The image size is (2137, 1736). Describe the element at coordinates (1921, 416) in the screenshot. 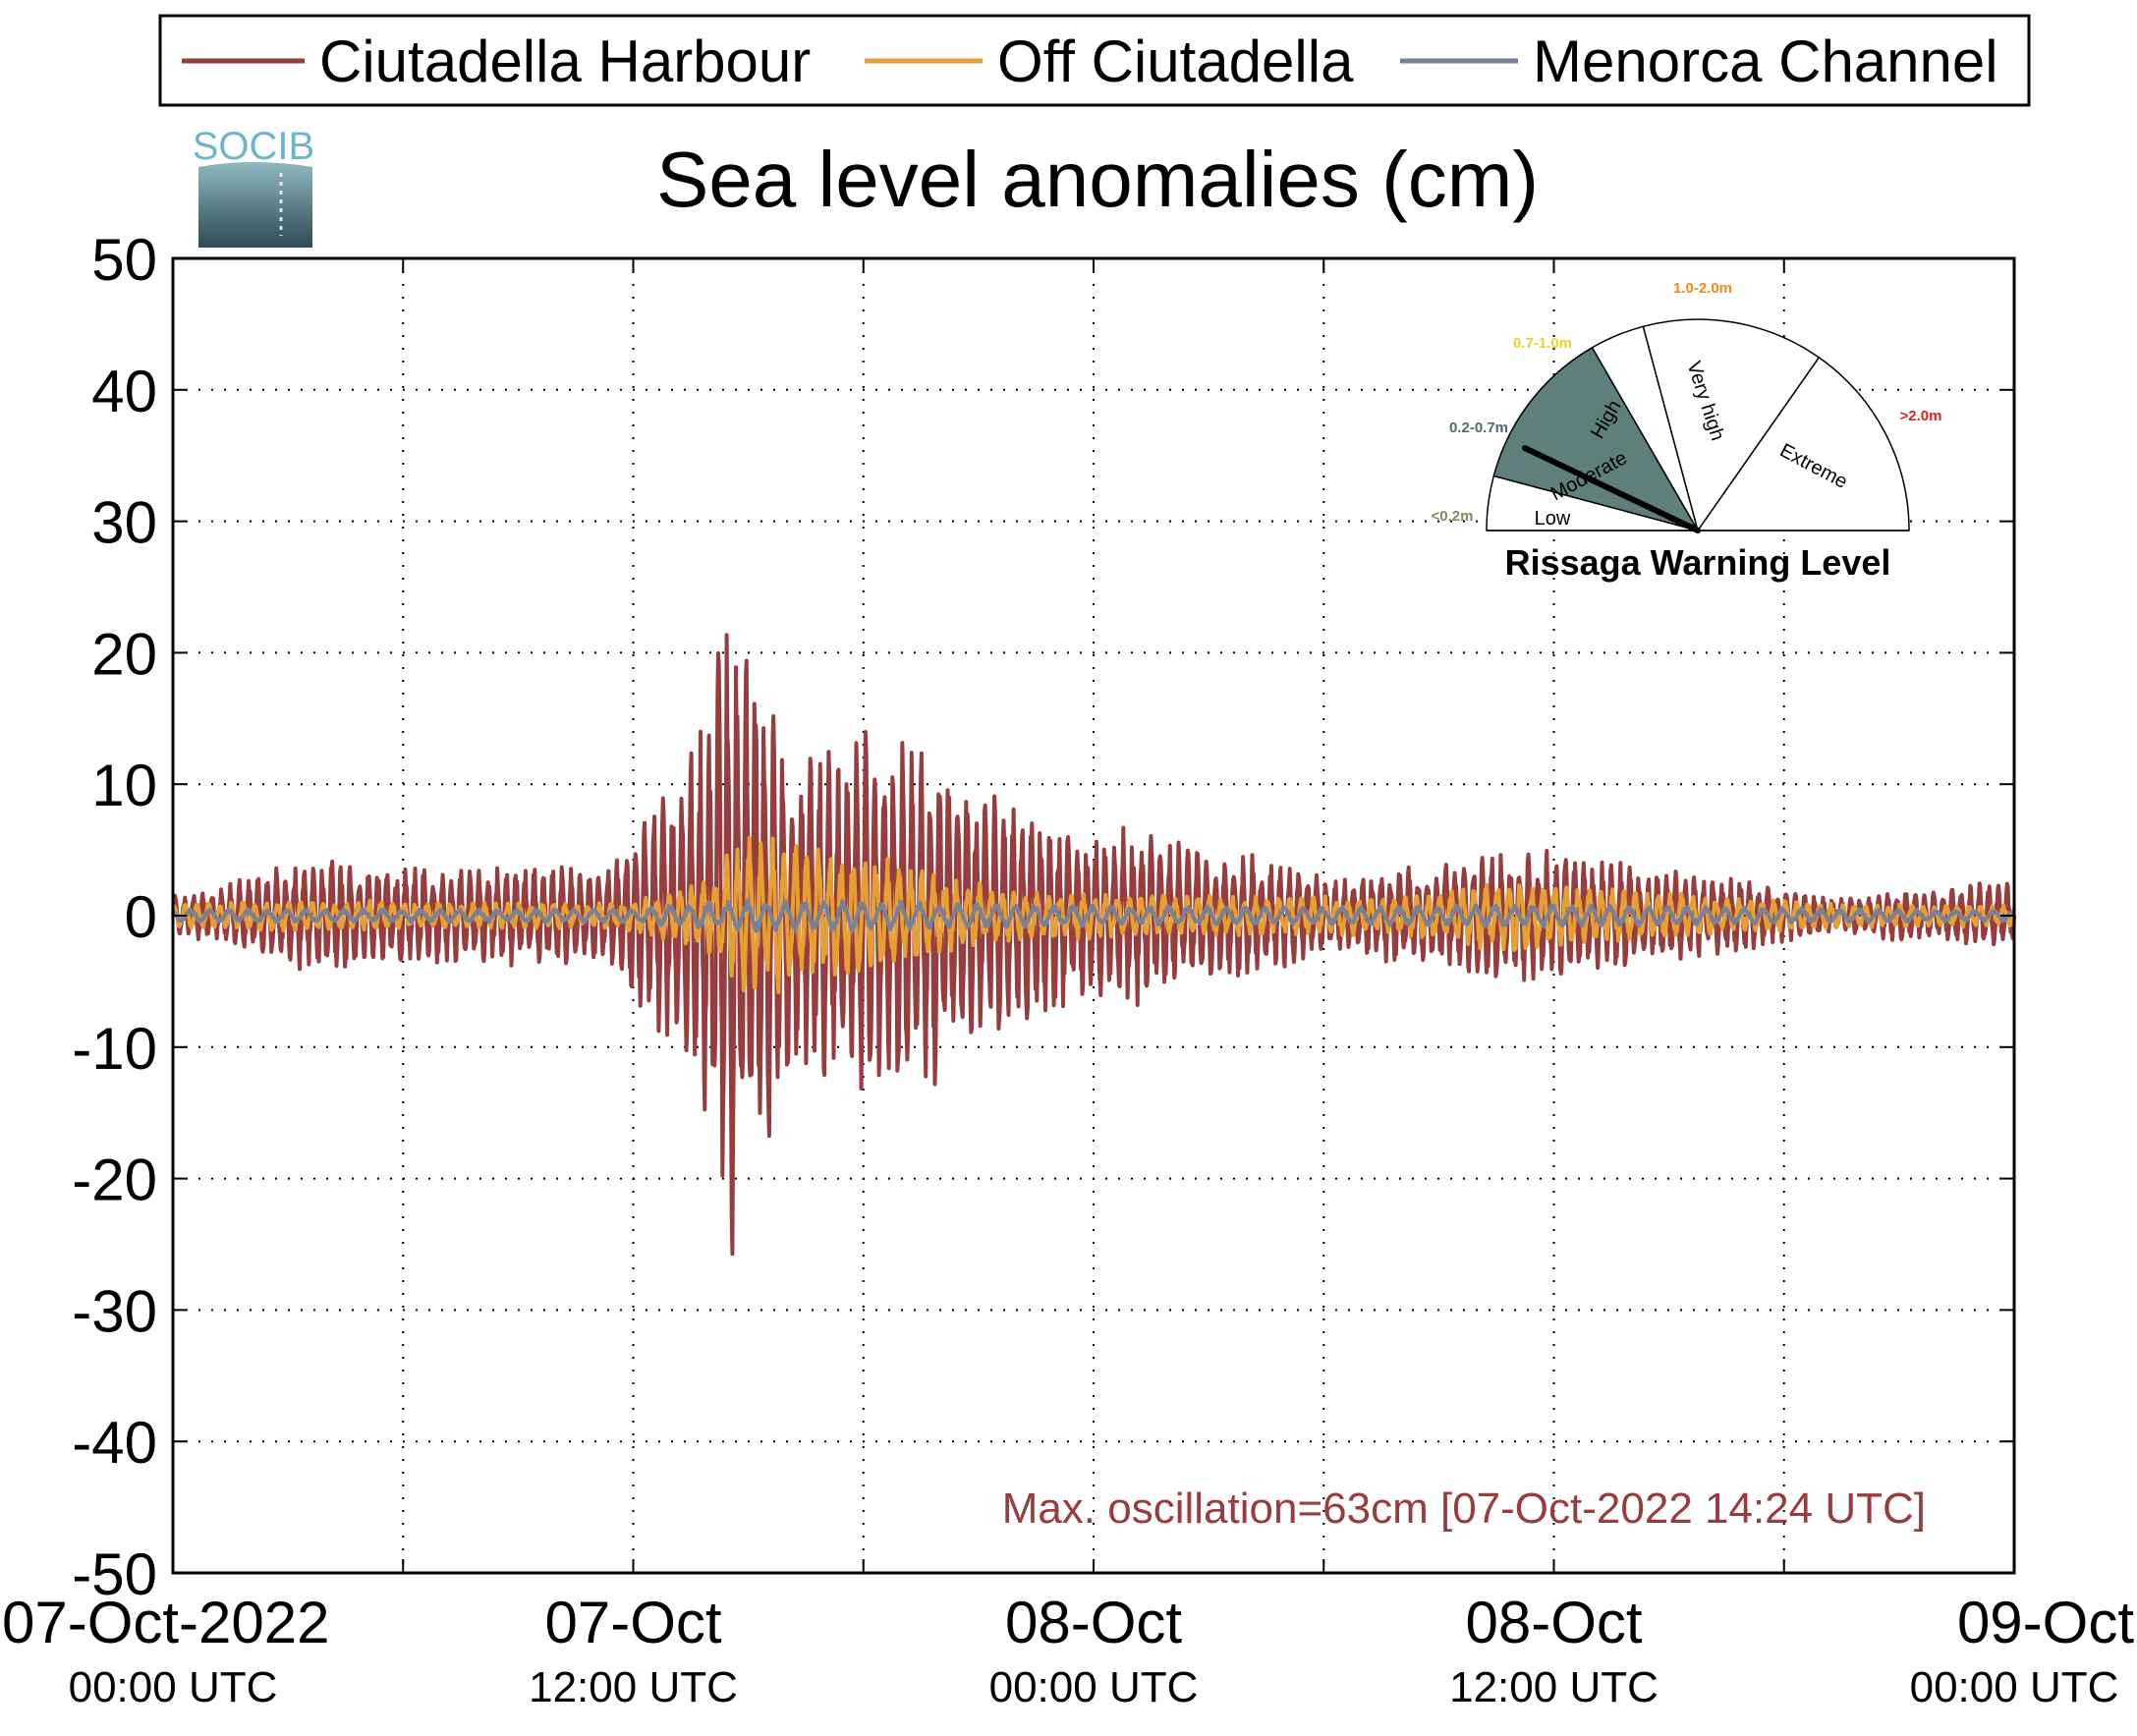

I see `gauge-range-label: >2.0m` at that location.